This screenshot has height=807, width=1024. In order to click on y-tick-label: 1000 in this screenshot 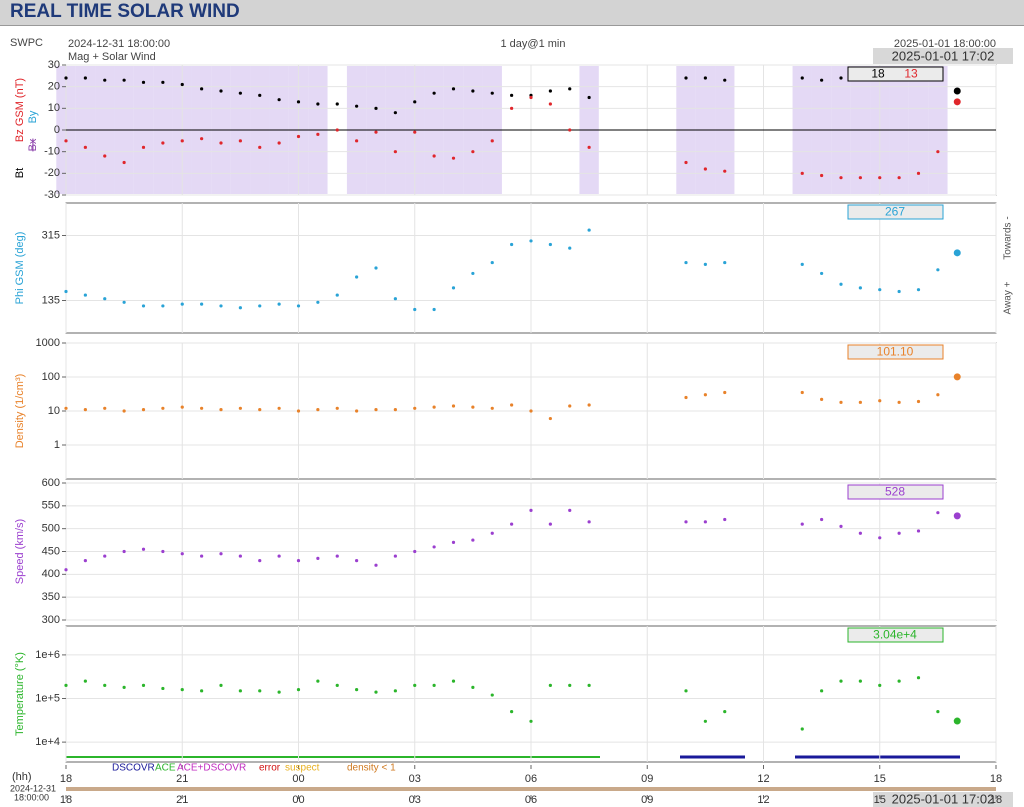, I will do `click(48, 343)`.